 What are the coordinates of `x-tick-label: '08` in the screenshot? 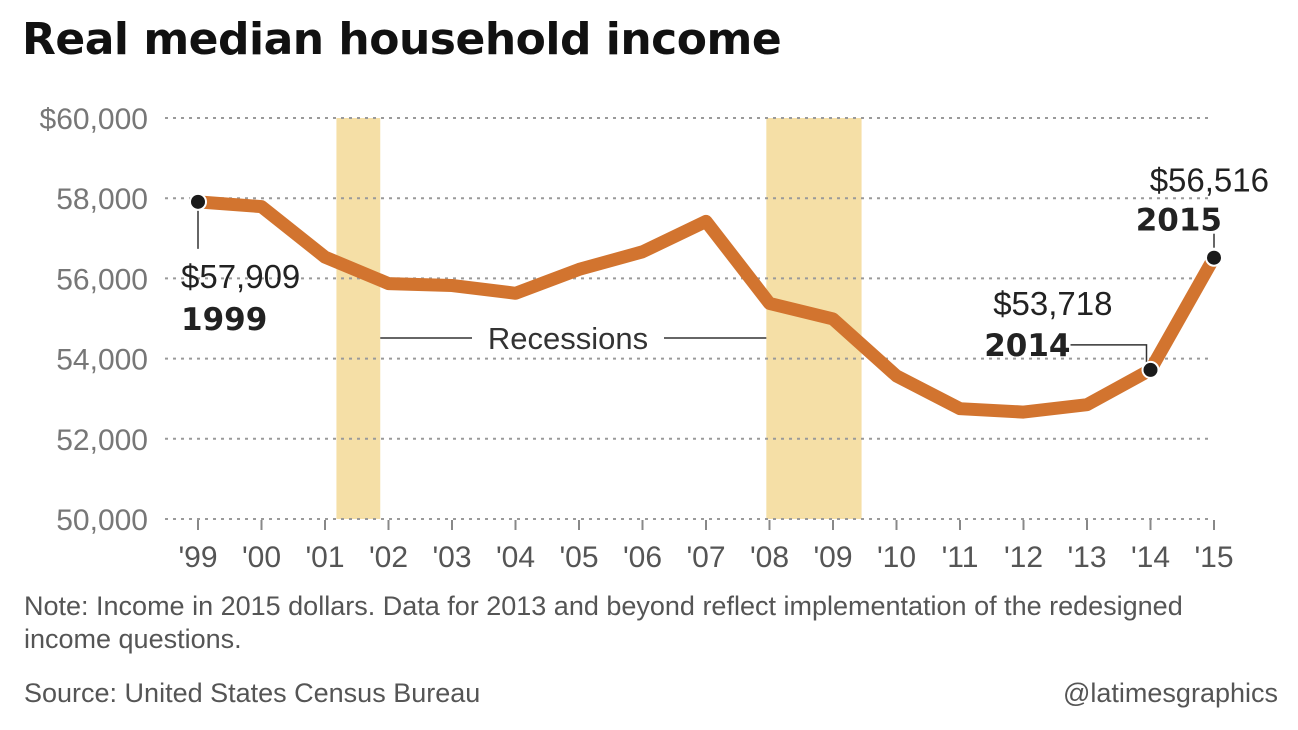 It's located at (769, 557).